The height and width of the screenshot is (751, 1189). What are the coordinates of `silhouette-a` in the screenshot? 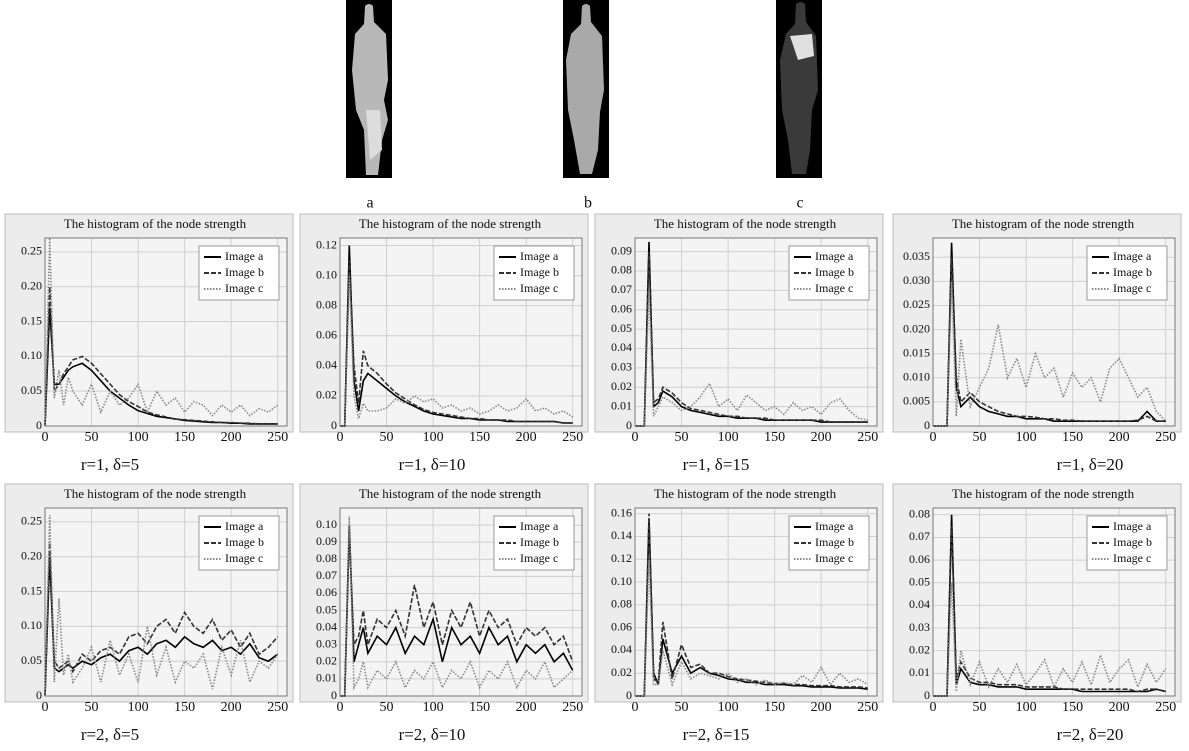 It's located at (369, 89).